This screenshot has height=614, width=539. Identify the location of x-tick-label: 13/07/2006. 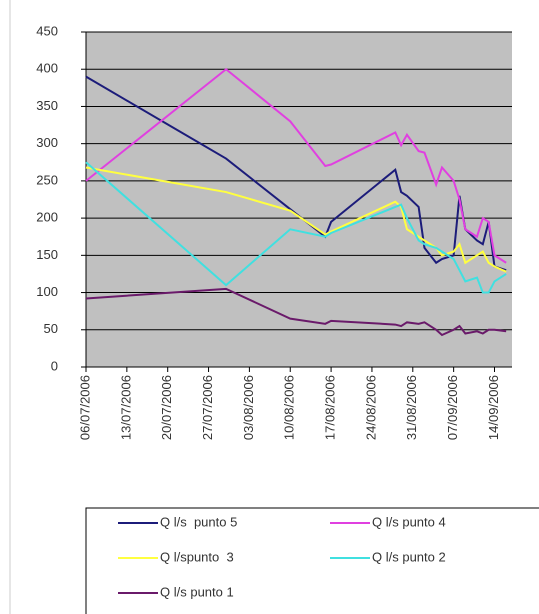
(125, 407).